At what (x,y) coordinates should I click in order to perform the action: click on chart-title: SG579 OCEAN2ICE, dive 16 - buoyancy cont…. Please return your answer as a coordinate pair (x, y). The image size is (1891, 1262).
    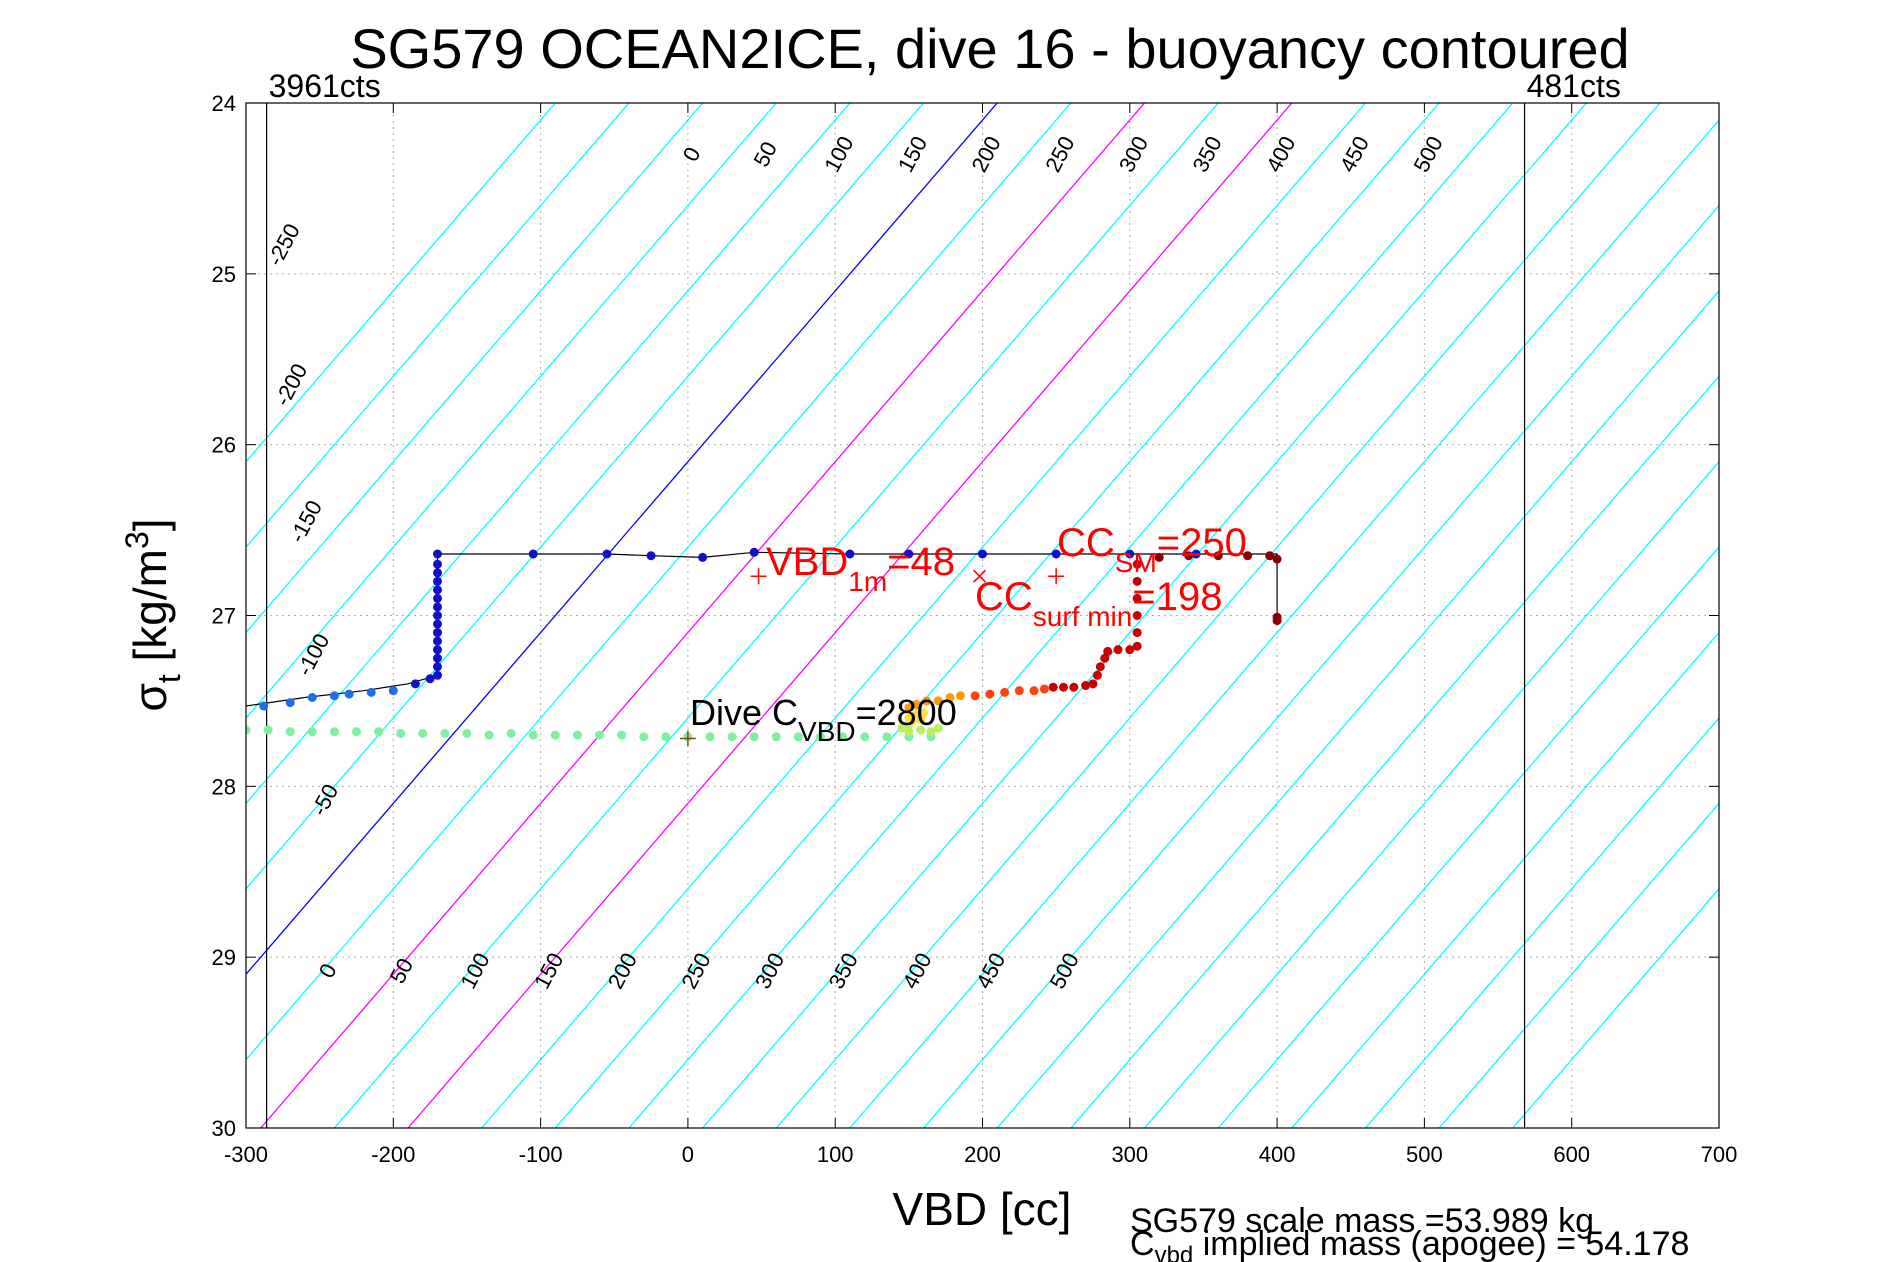
    Looking at the image, I should click on (989, 48).